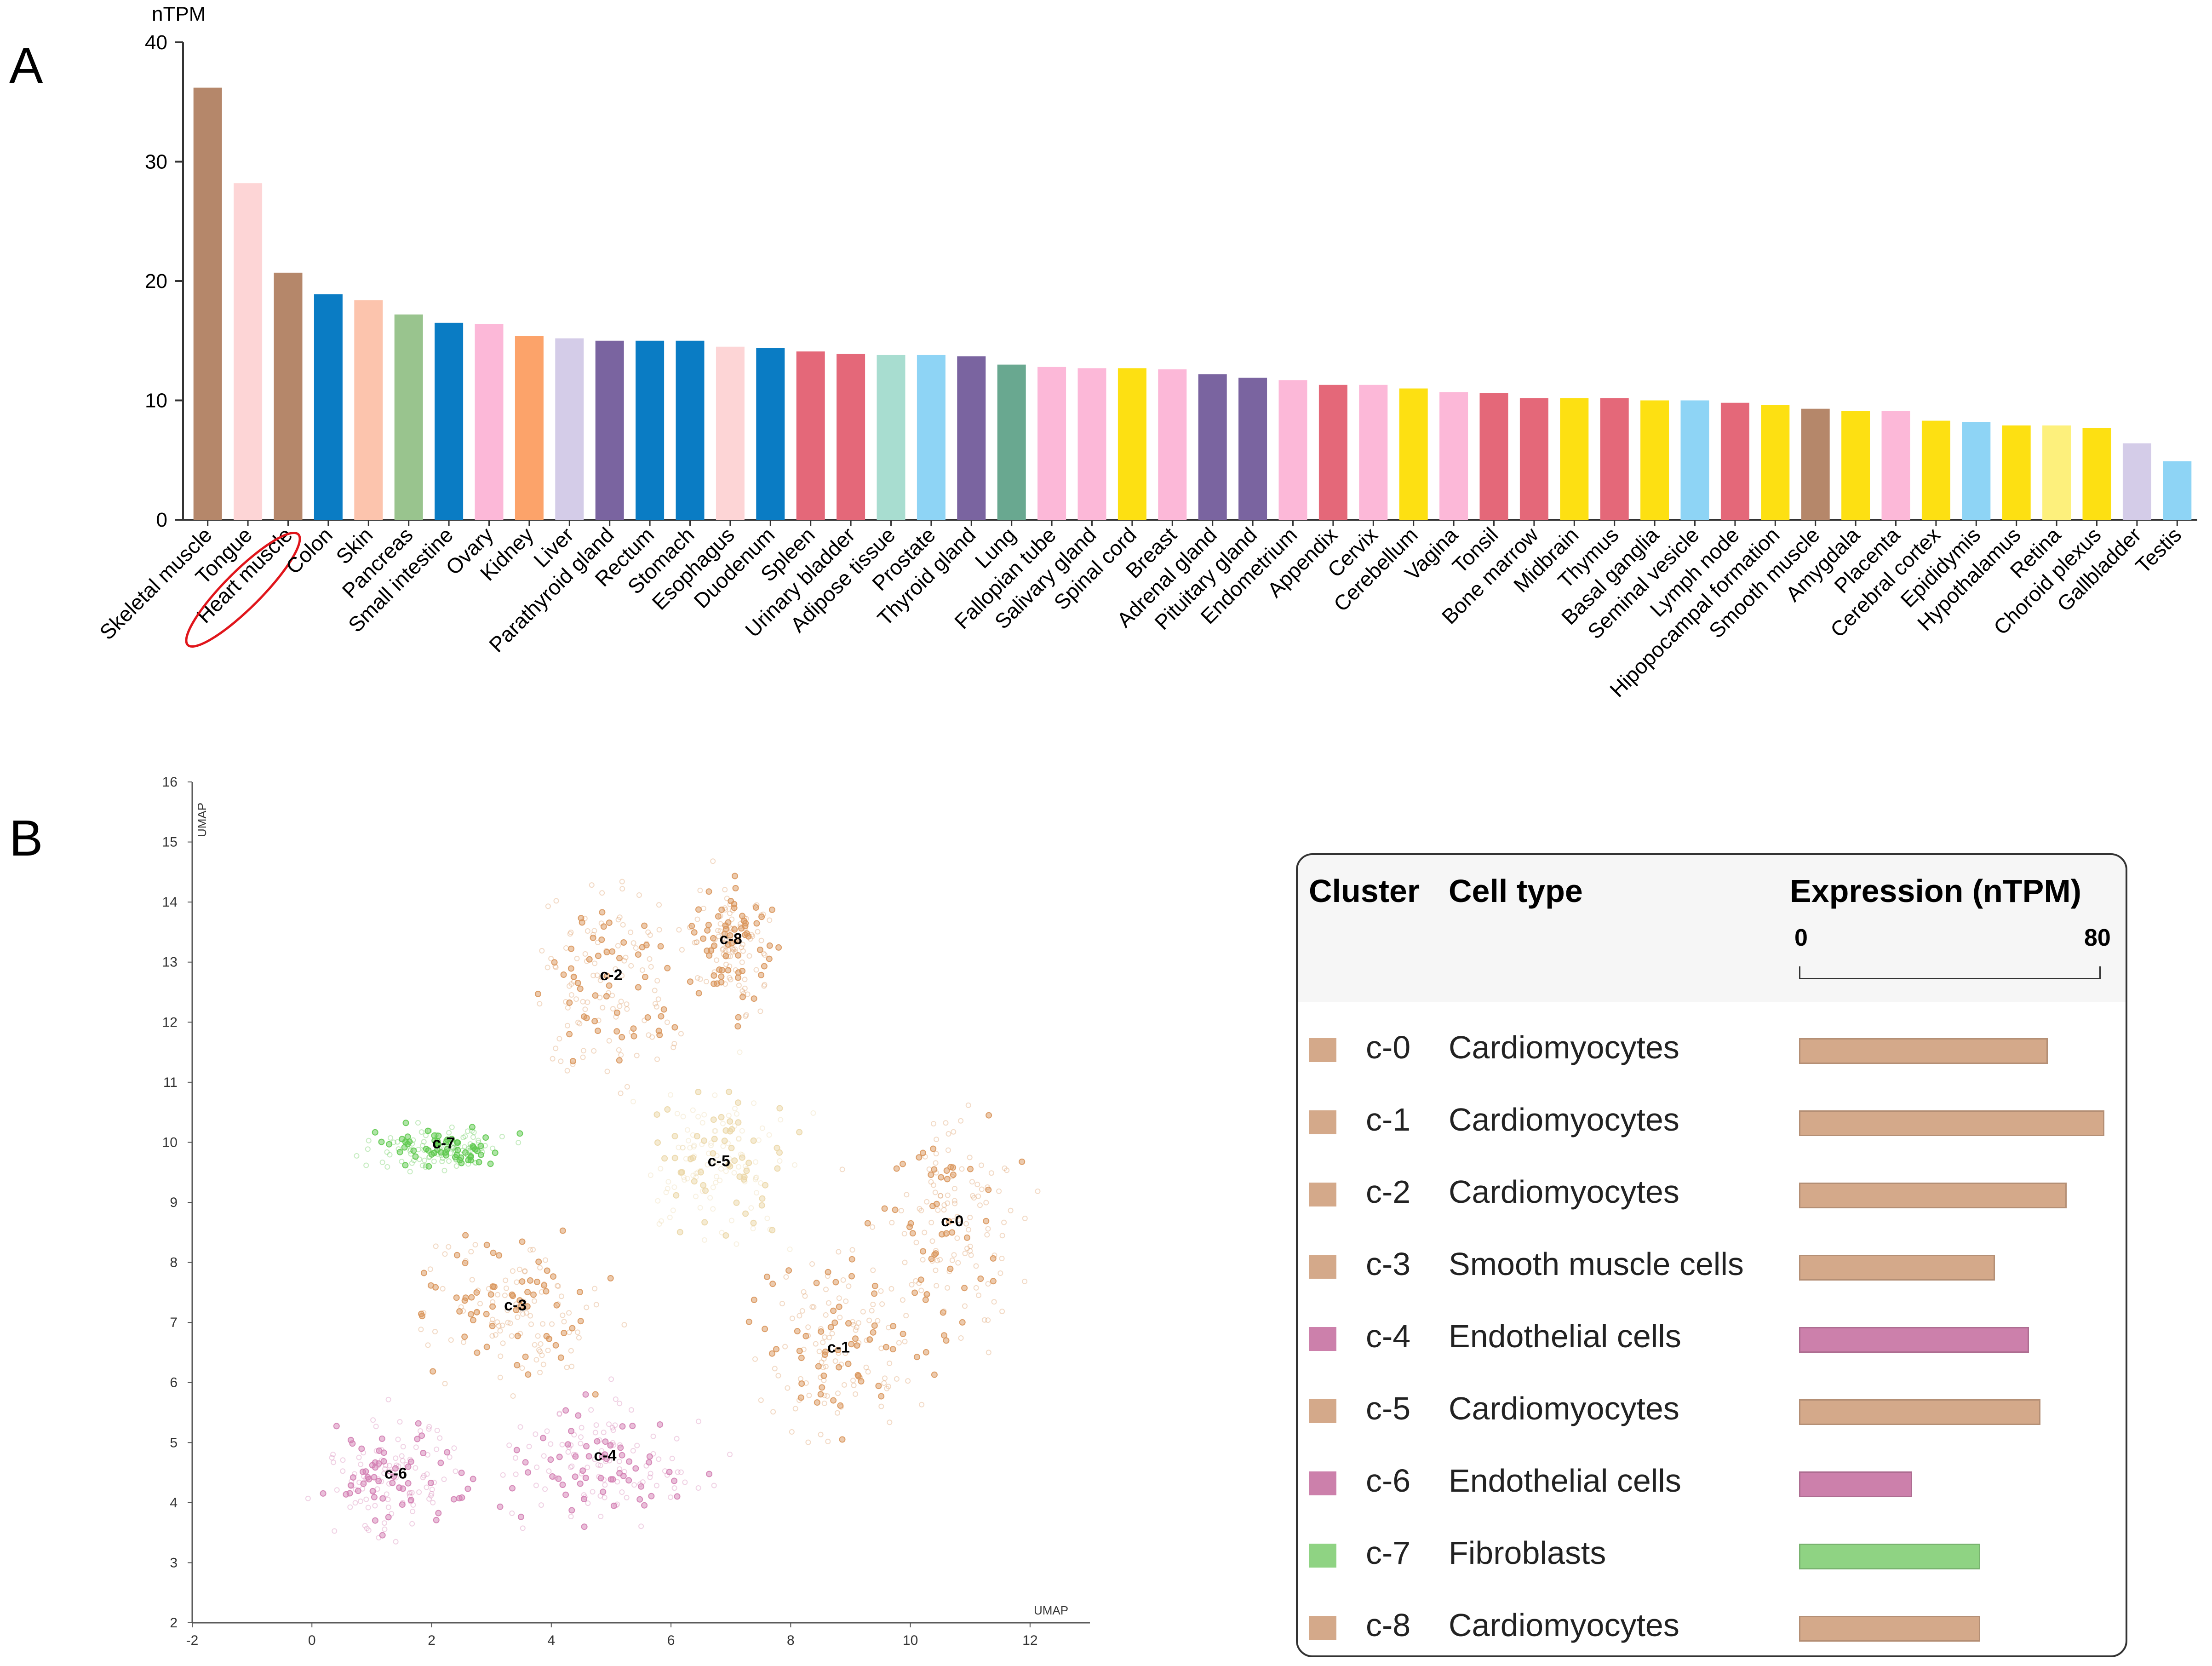 The height and width of the screenshot is (1666, 2212). Describe the element at coordinates (174, 1563) in the screenshot. I see `umap-y-tick-label: 3` at that location.